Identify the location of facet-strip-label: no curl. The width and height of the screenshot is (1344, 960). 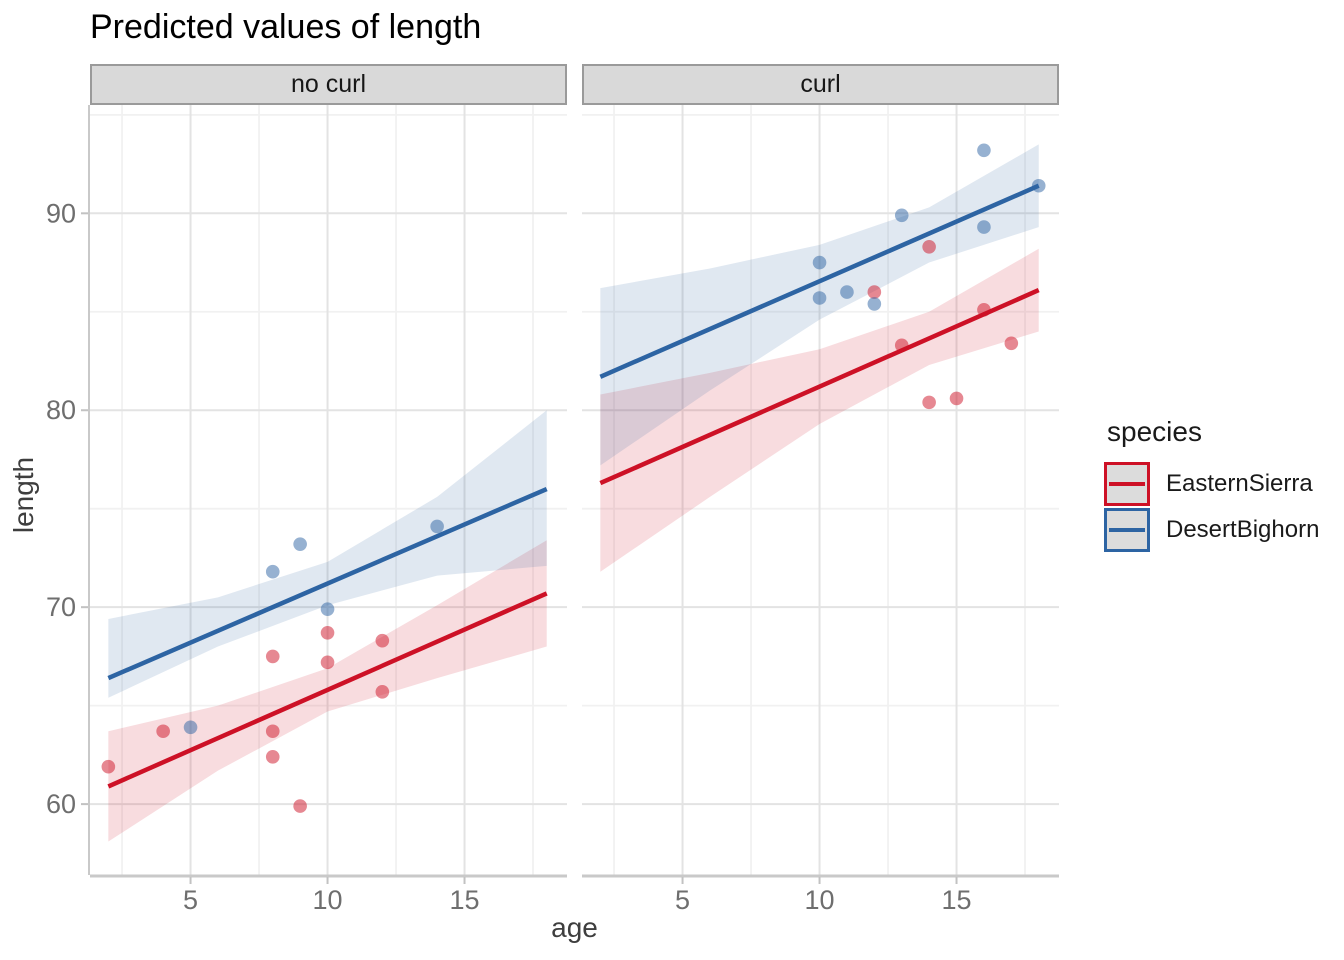
(328, 84).